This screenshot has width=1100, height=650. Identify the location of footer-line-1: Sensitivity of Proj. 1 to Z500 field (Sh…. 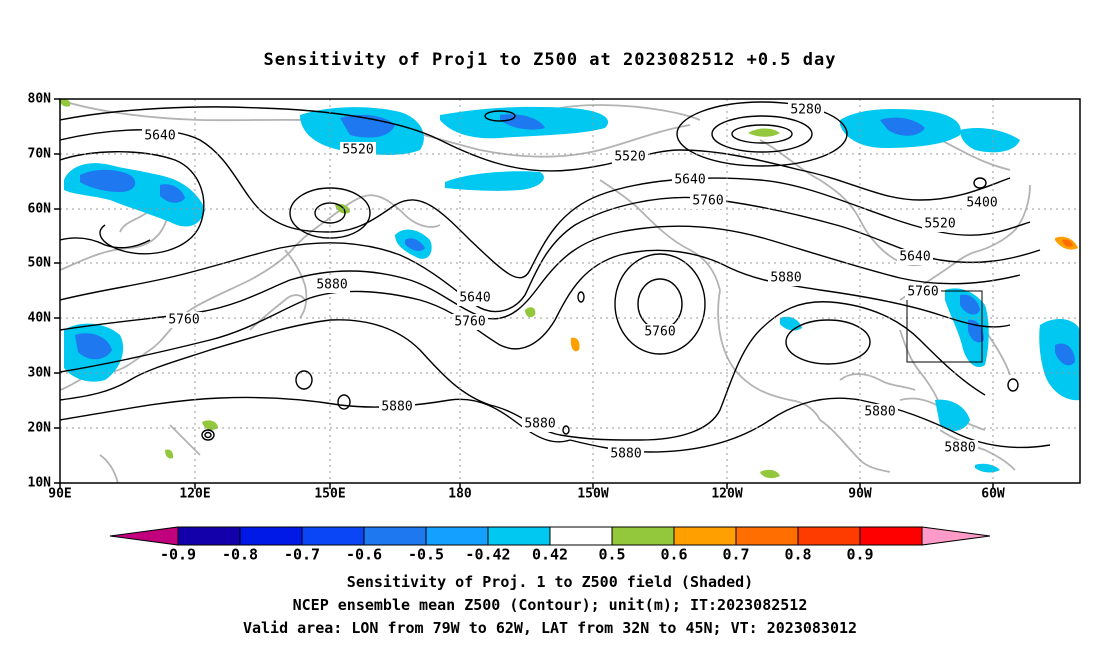
(550, 582).